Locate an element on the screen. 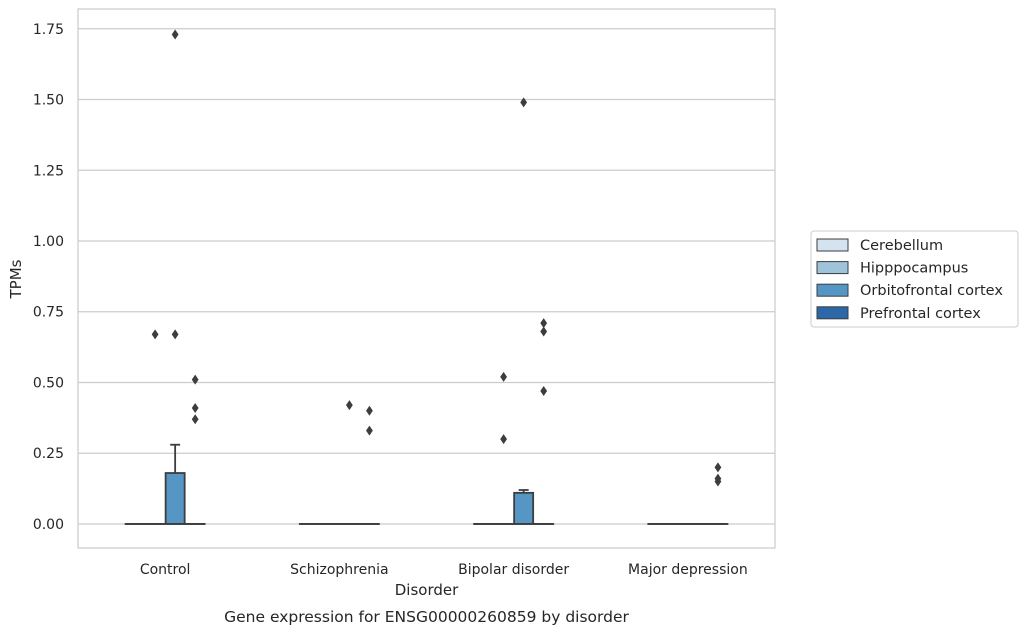 Image resolution: width=1028 pixels, height=634 pixels. x-tick-label: Major depression is located at coordinates (688, 570).